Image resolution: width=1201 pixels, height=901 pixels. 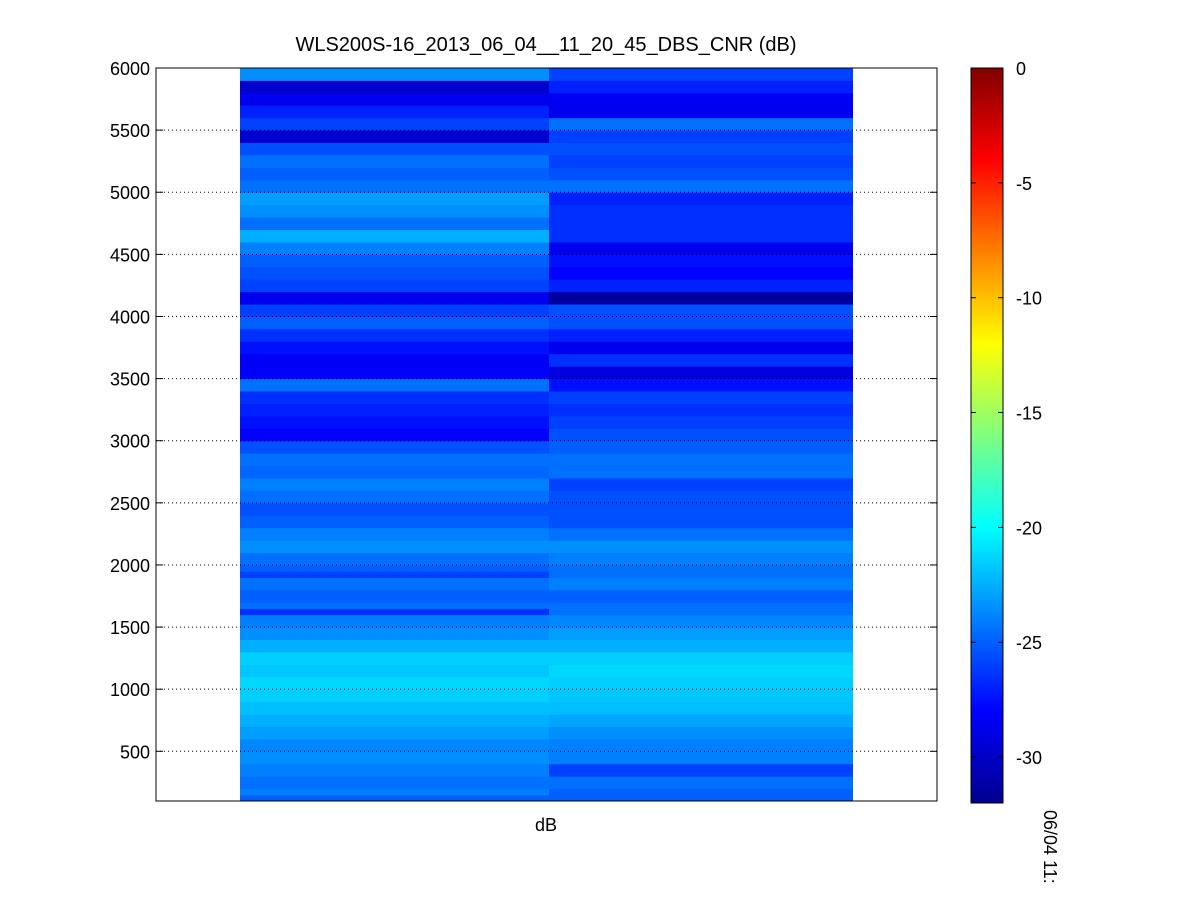 I want to click on y-tick-label: 4500, so click(x=130, y=255).